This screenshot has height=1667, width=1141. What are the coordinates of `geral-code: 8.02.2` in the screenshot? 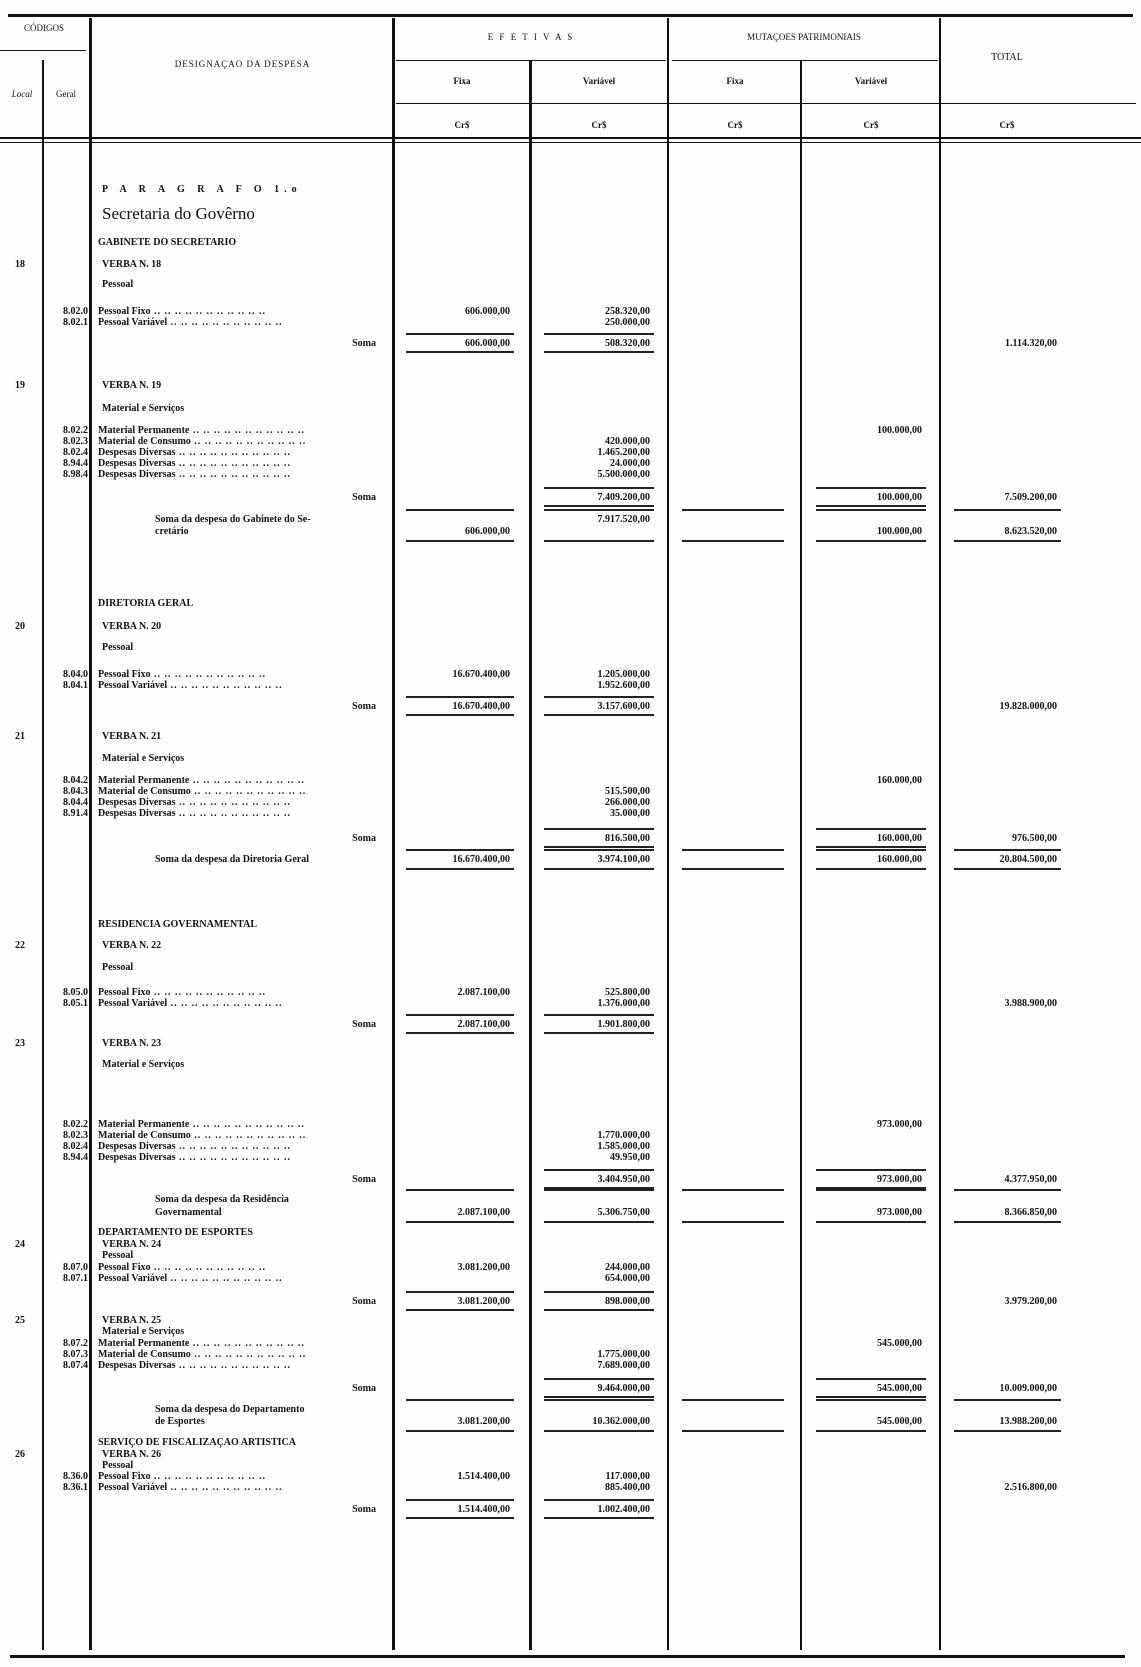 It's located at (75, 430).